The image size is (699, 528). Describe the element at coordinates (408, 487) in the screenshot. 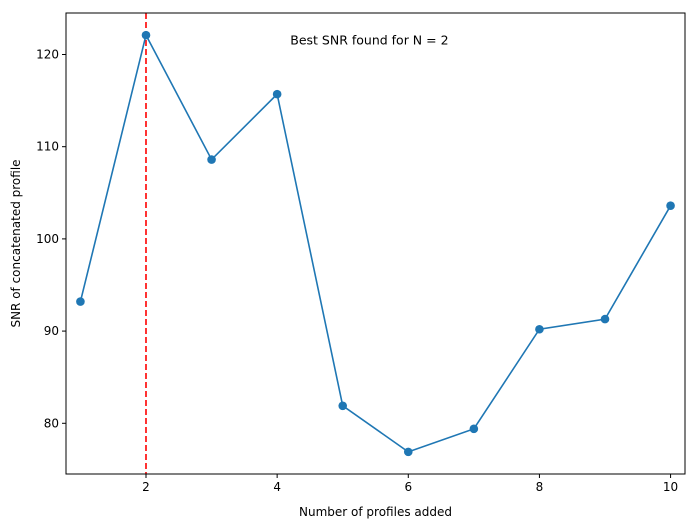

I see `x-tick-label: 6` at that location.